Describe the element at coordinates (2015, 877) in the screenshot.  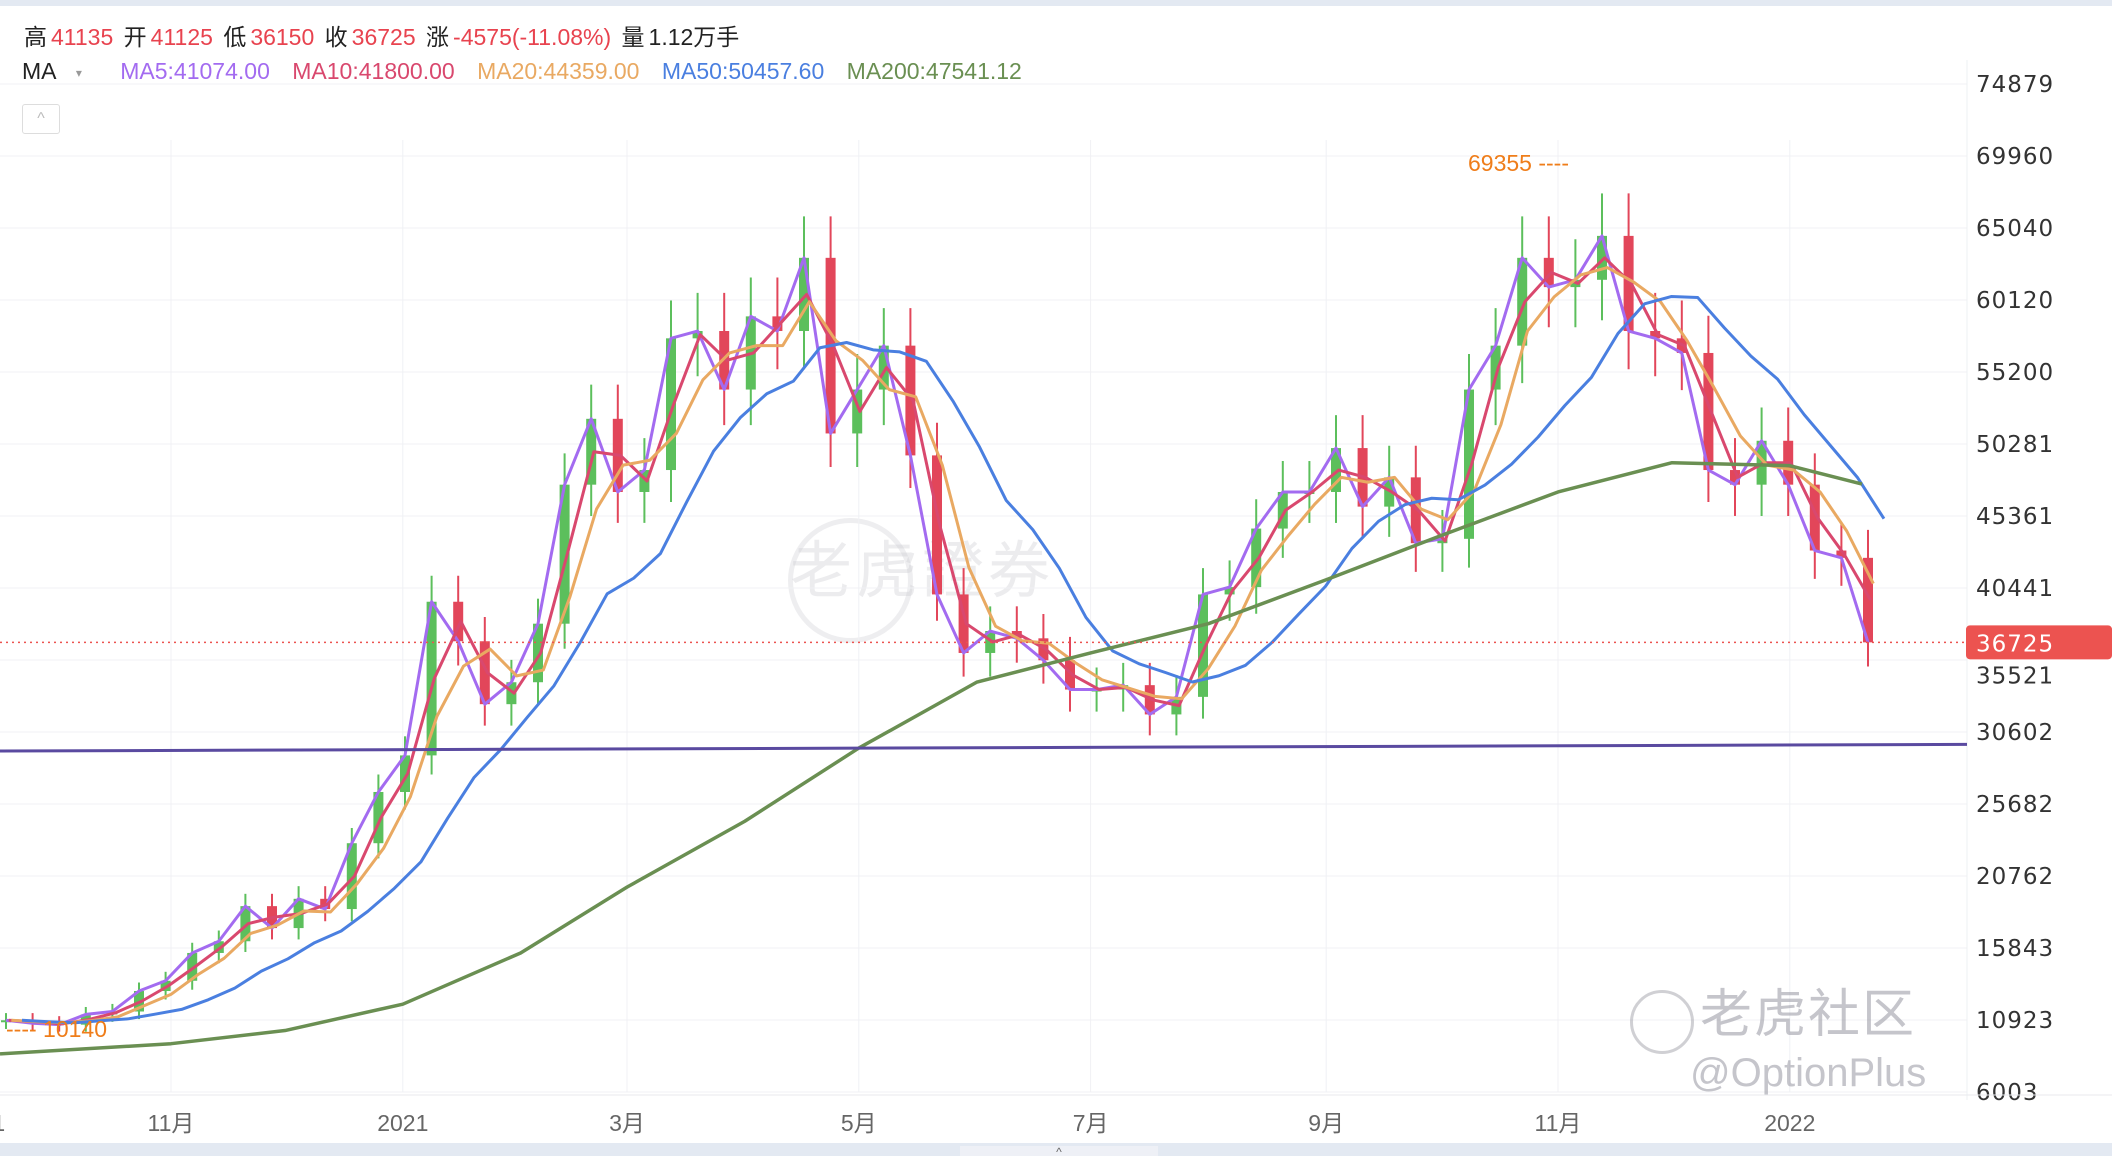
I see `y-tick-label: 20762` at that location.